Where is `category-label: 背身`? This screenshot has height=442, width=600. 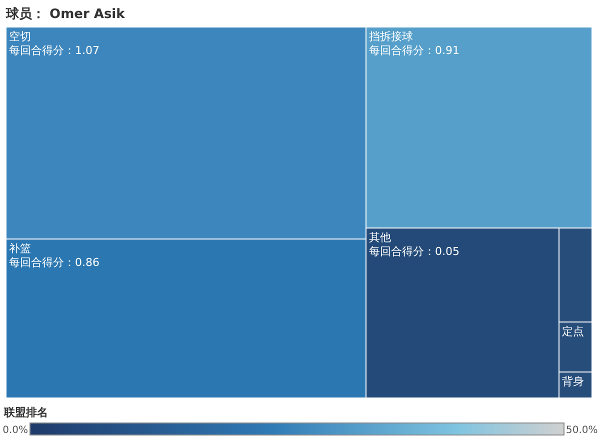
category-label: 背身 is located at coordinates (573, 381).